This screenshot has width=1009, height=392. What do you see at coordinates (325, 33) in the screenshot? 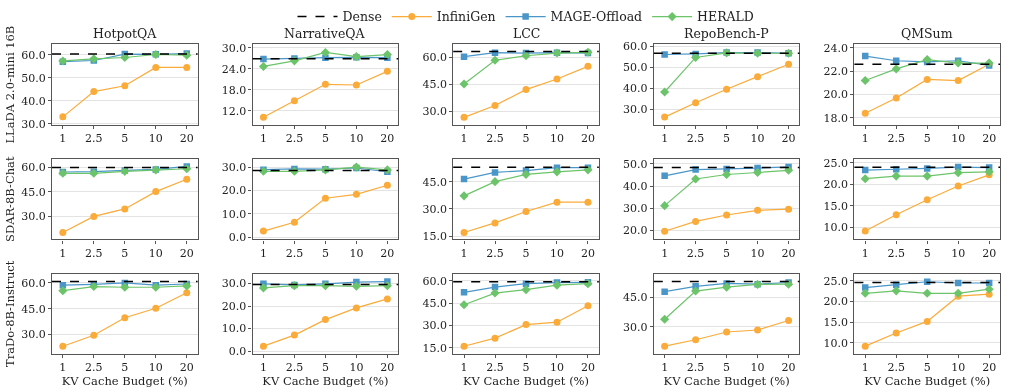
I see `chart-title: NarrativeQA` at bounding box center [325, 33].